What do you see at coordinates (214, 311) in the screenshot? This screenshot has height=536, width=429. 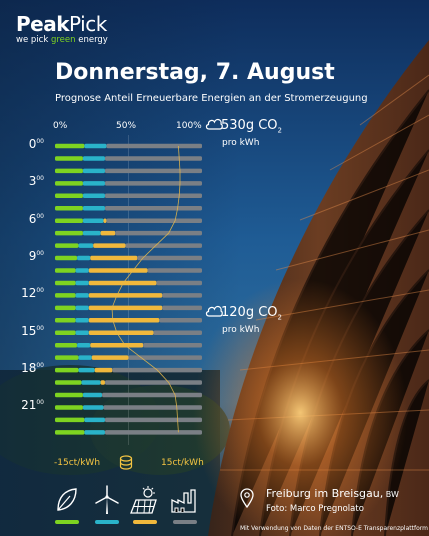 I see `co2-cloud-icon` at bounding box center [214, 311].